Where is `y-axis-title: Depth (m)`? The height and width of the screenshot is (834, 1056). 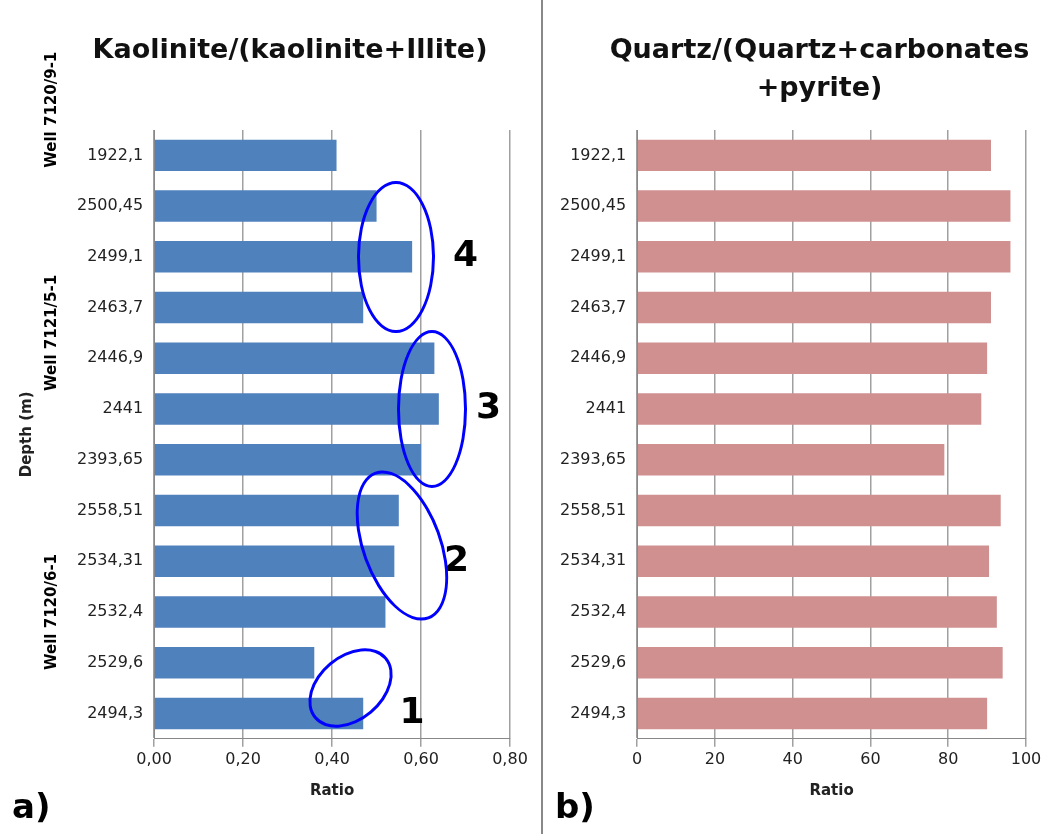
y-axis-title: Depth (m) is located at coordinates (25, 434).